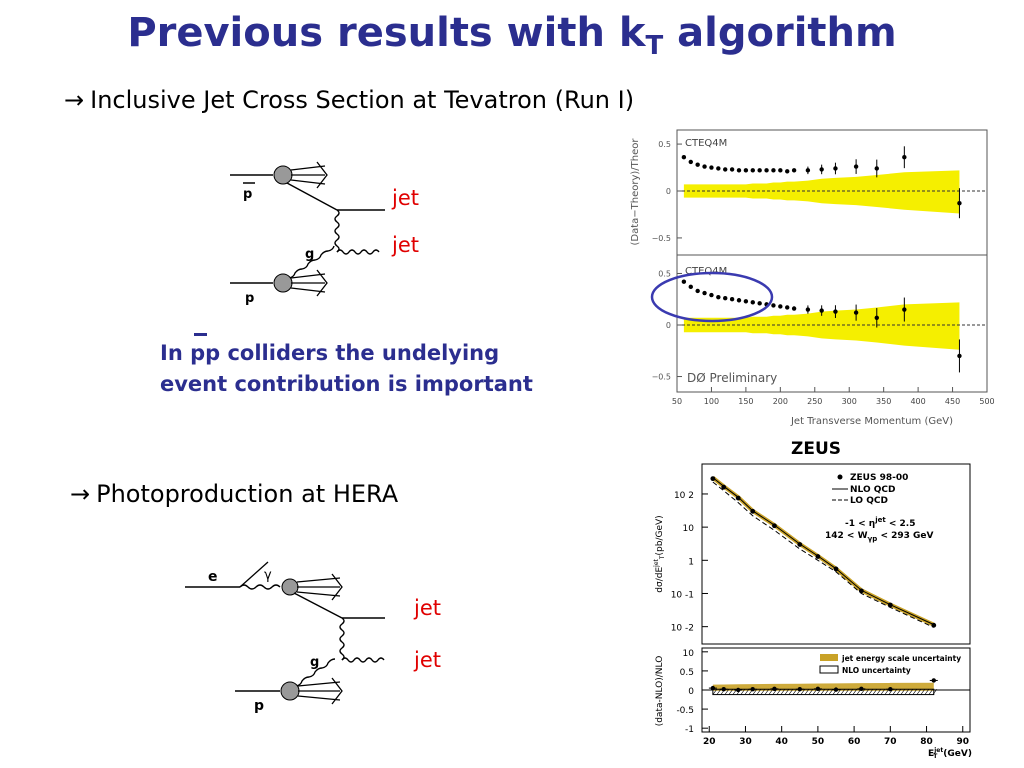 This screenshot has width=1024, height=768. Describe the element at coordinates (849, 401) in the screenshot. I see `x-tick-label: 300` at that location.